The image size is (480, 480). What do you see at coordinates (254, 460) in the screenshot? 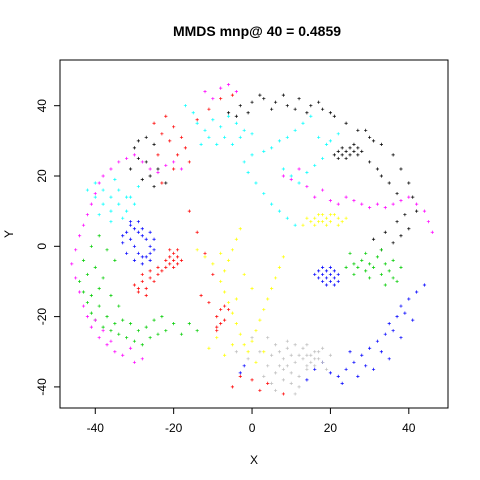
I see `x-axis-label: X` at bounding box center [254, 460].